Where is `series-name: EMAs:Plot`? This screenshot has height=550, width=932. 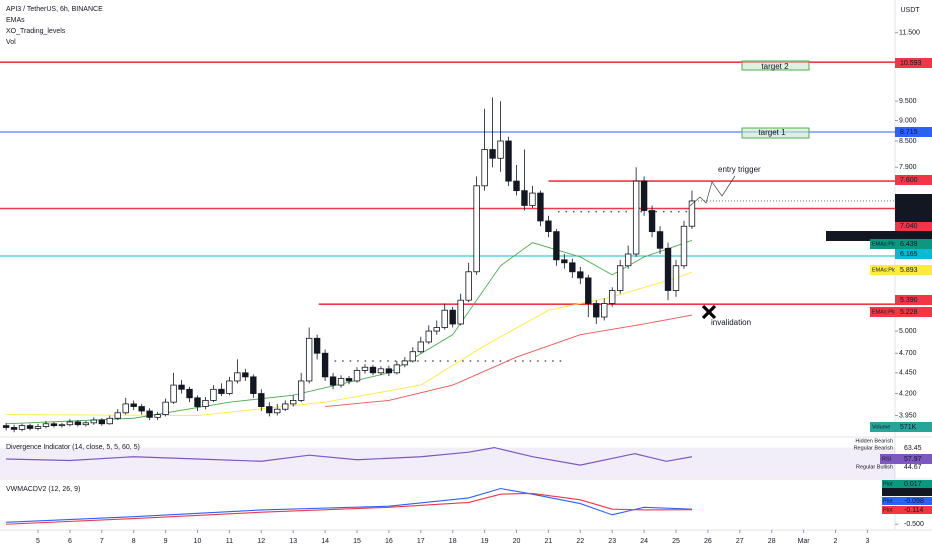 series-name: EMAs:Plot is located at coordinates (885, 270).